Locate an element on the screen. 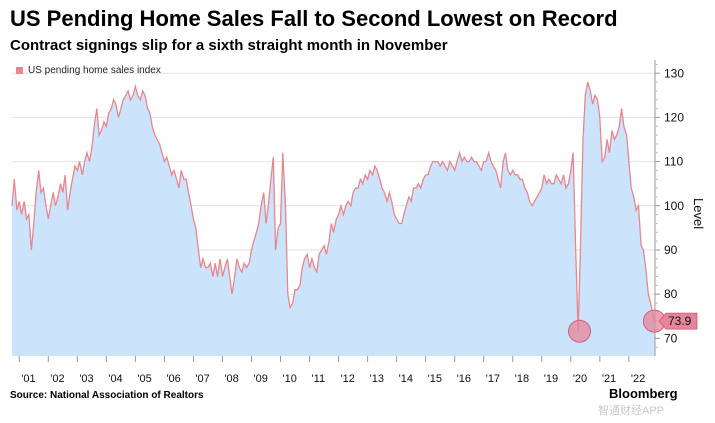  y-axis-ticks: 70 80 90 100 110 120 130 is located at coordinates (669, 205).